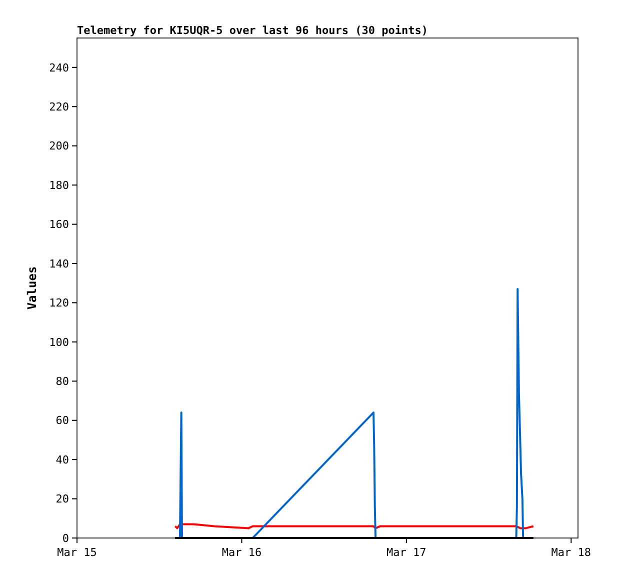 This screenshot has height=579, width=618. What do you see at coordinates (59, 107) in the screenshot?
I see `y-tick-label: 220` at bounding box center [59, 107].